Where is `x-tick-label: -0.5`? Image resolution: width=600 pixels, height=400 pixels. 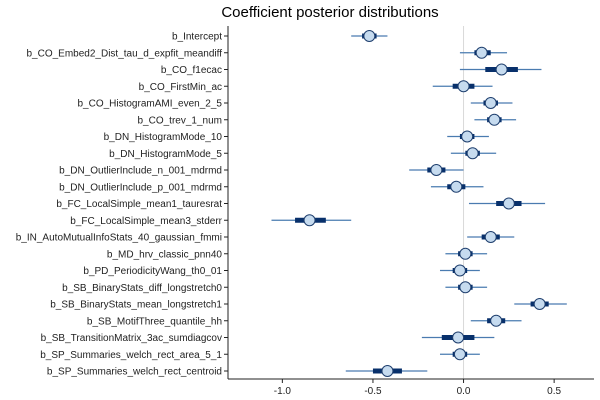
x-tick-label: -0.5 is located at coordinates (373, 391).